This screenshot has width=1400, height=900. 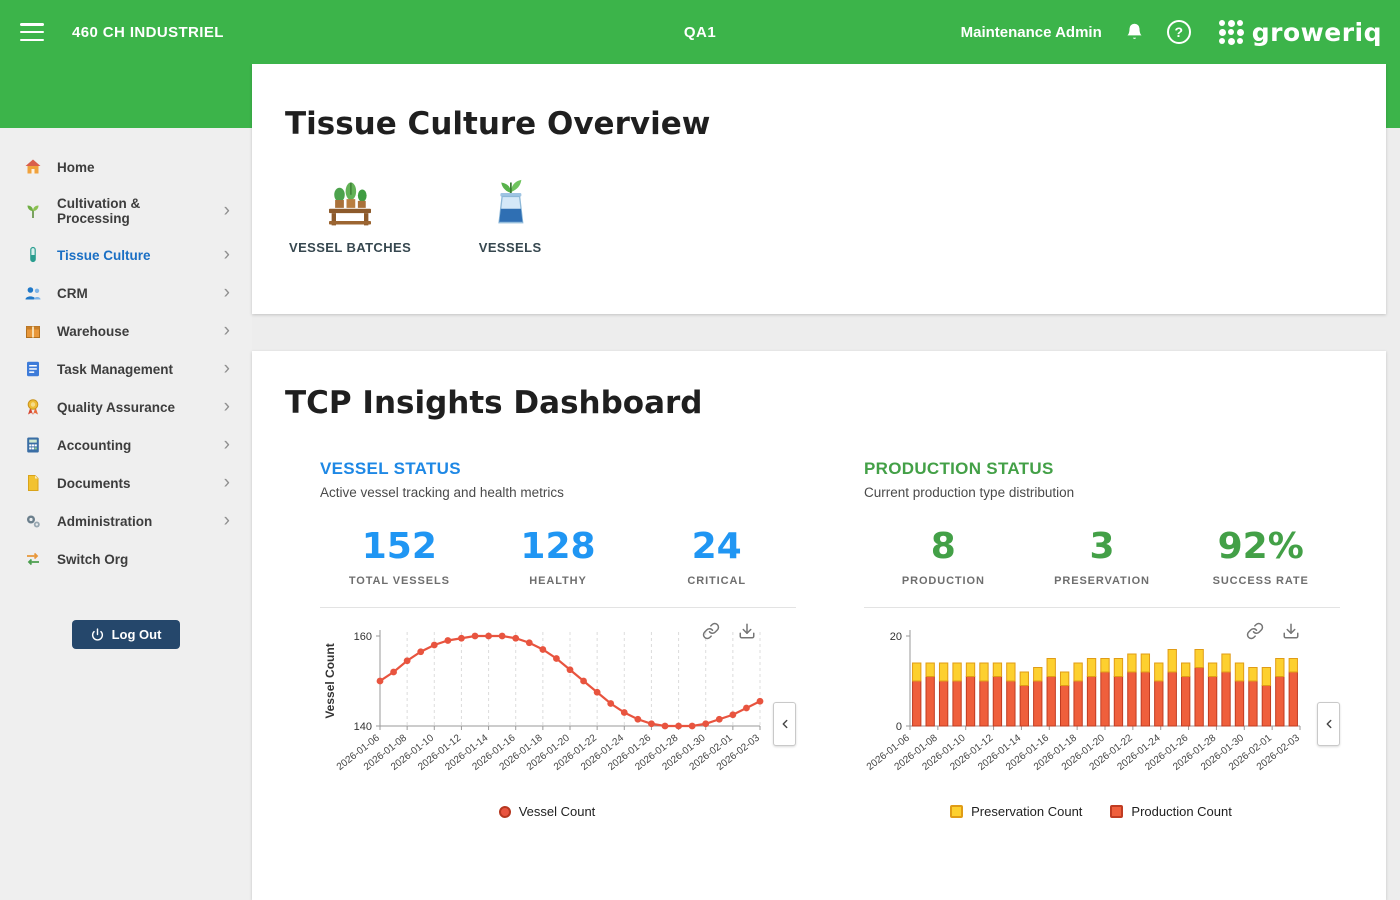 I want to click on sidebar-item-cultivation-processing: Cultivation & Processing ›, so click(x=126, y=211).